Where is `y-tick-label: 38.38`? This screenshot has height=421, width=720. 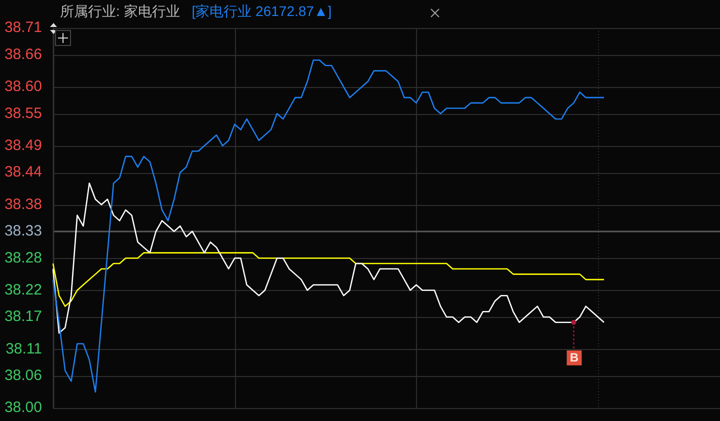 y-tick-label: 38.38 is located at coordinates (23, 204).